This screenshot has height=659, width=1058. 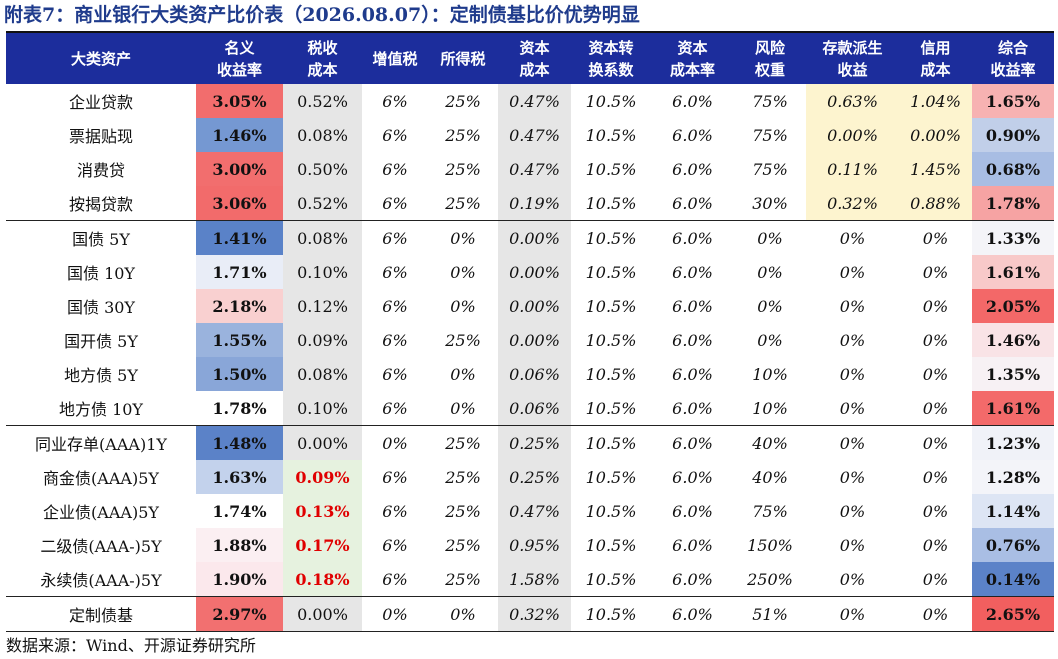 What do you see at coordinates (530, 631) in the screenshot?
I see `table-bottom-border` at bounding box center [530, 631].